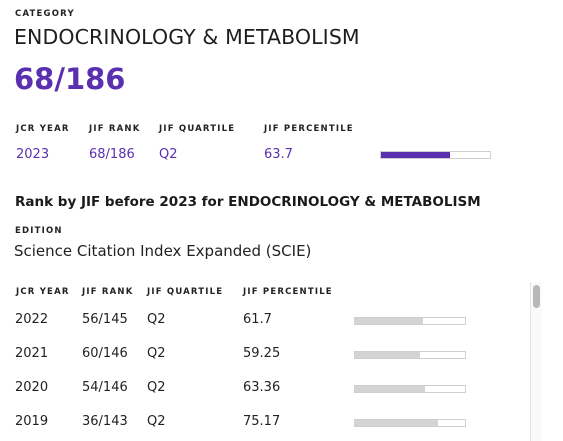 This screenshot has height=441, width=563. Describe the element at coordinates (185, 292) in the screenshot. I see `history-header-jif-quartile: JIF QUARTILE` at that location.